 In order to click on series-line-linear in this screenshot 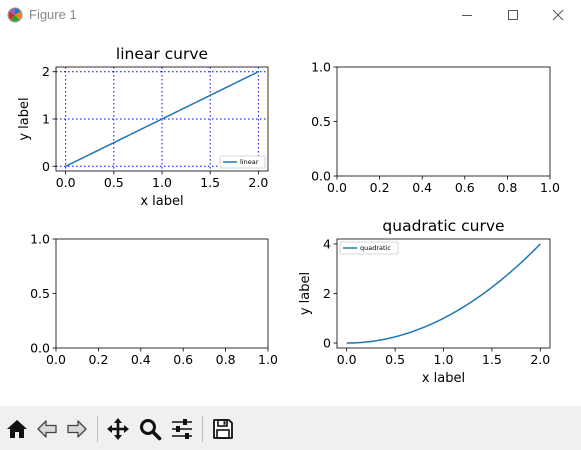, I will do `click(162, 119)`.